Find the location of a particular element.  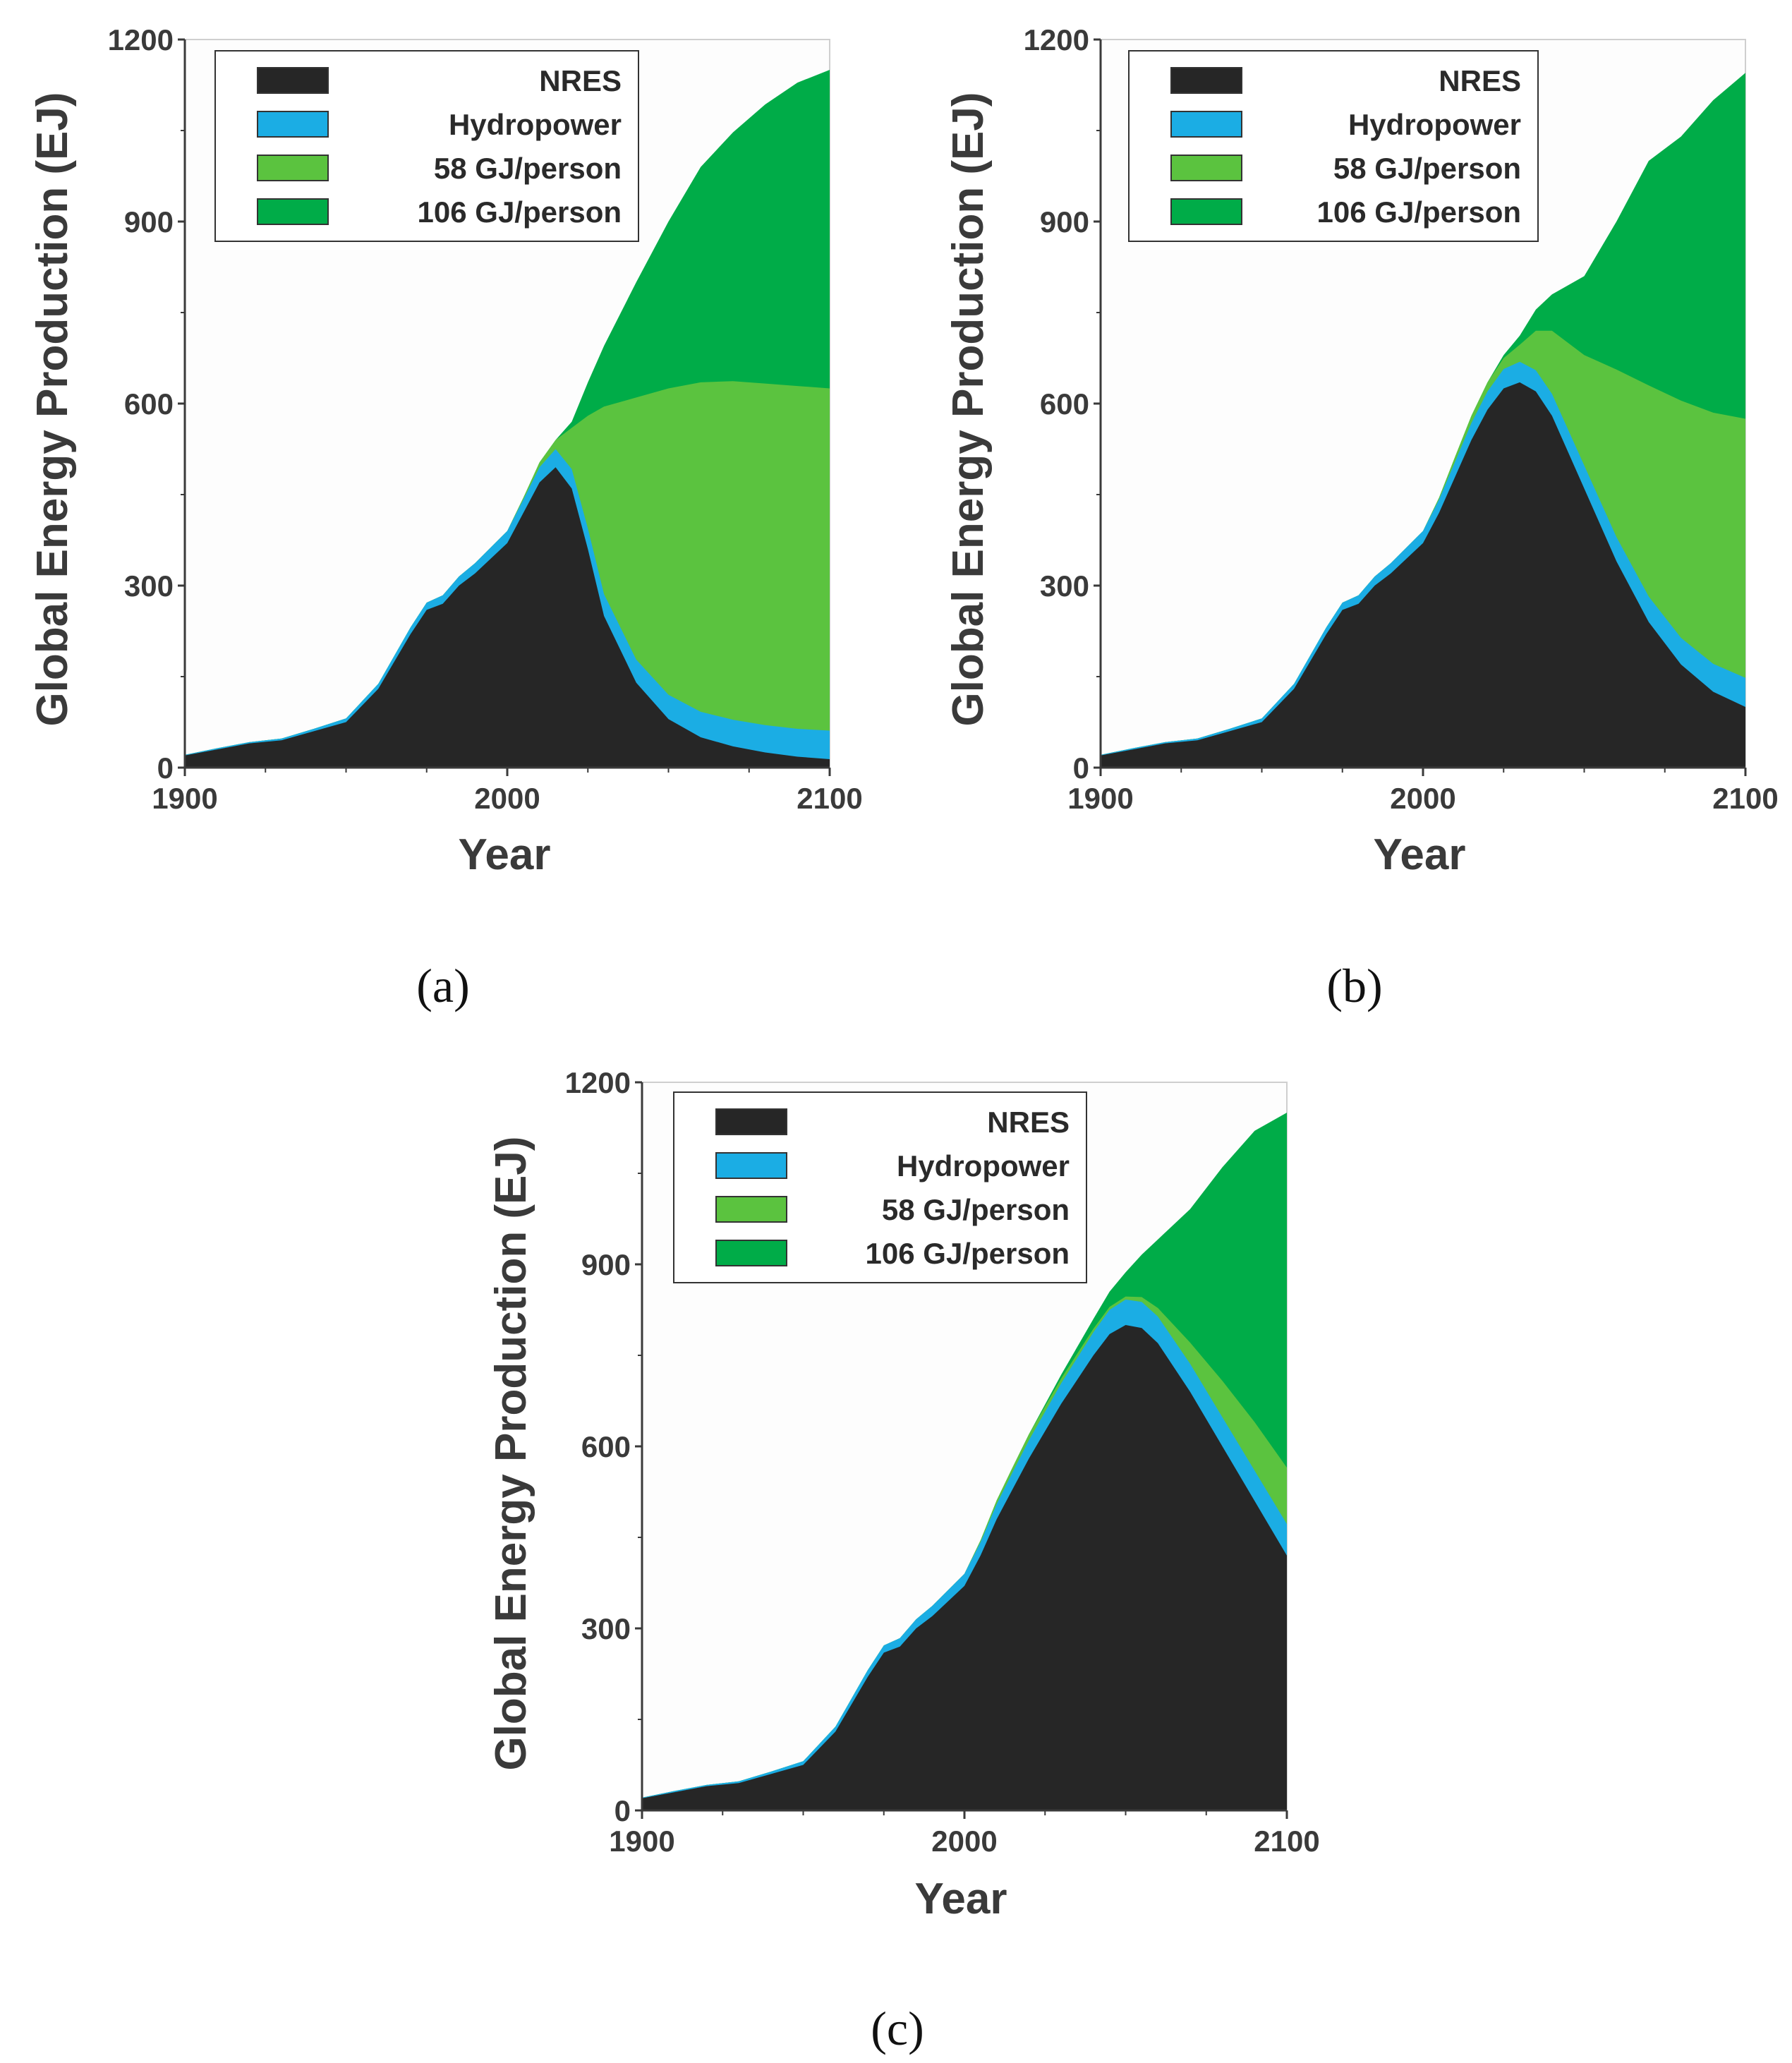

panel-label: (c) is located at coordinates (897, 2029).